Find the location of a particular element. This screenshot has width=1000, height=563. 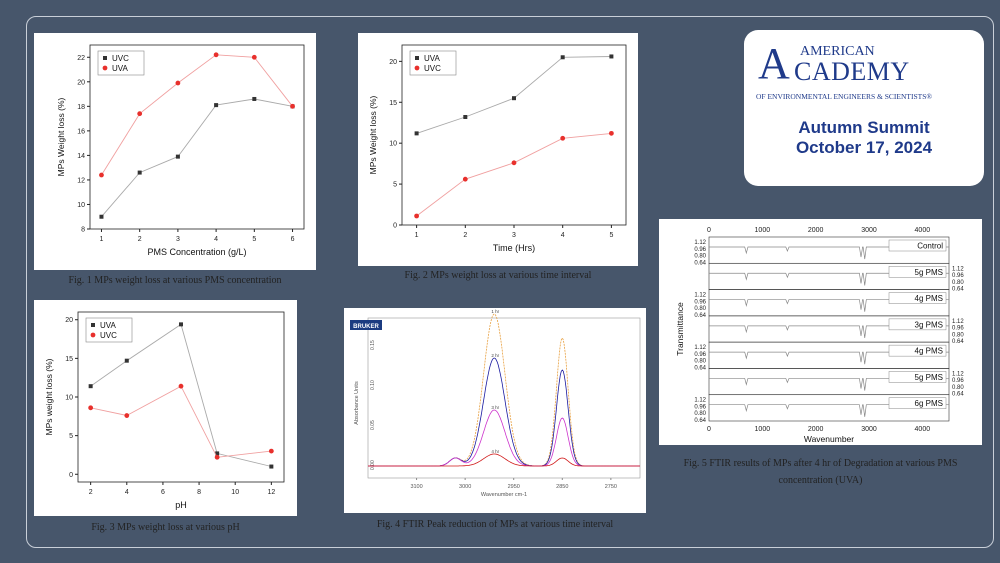

fig4-ytick-label: 0.15 is located at coordinates (373, 345).